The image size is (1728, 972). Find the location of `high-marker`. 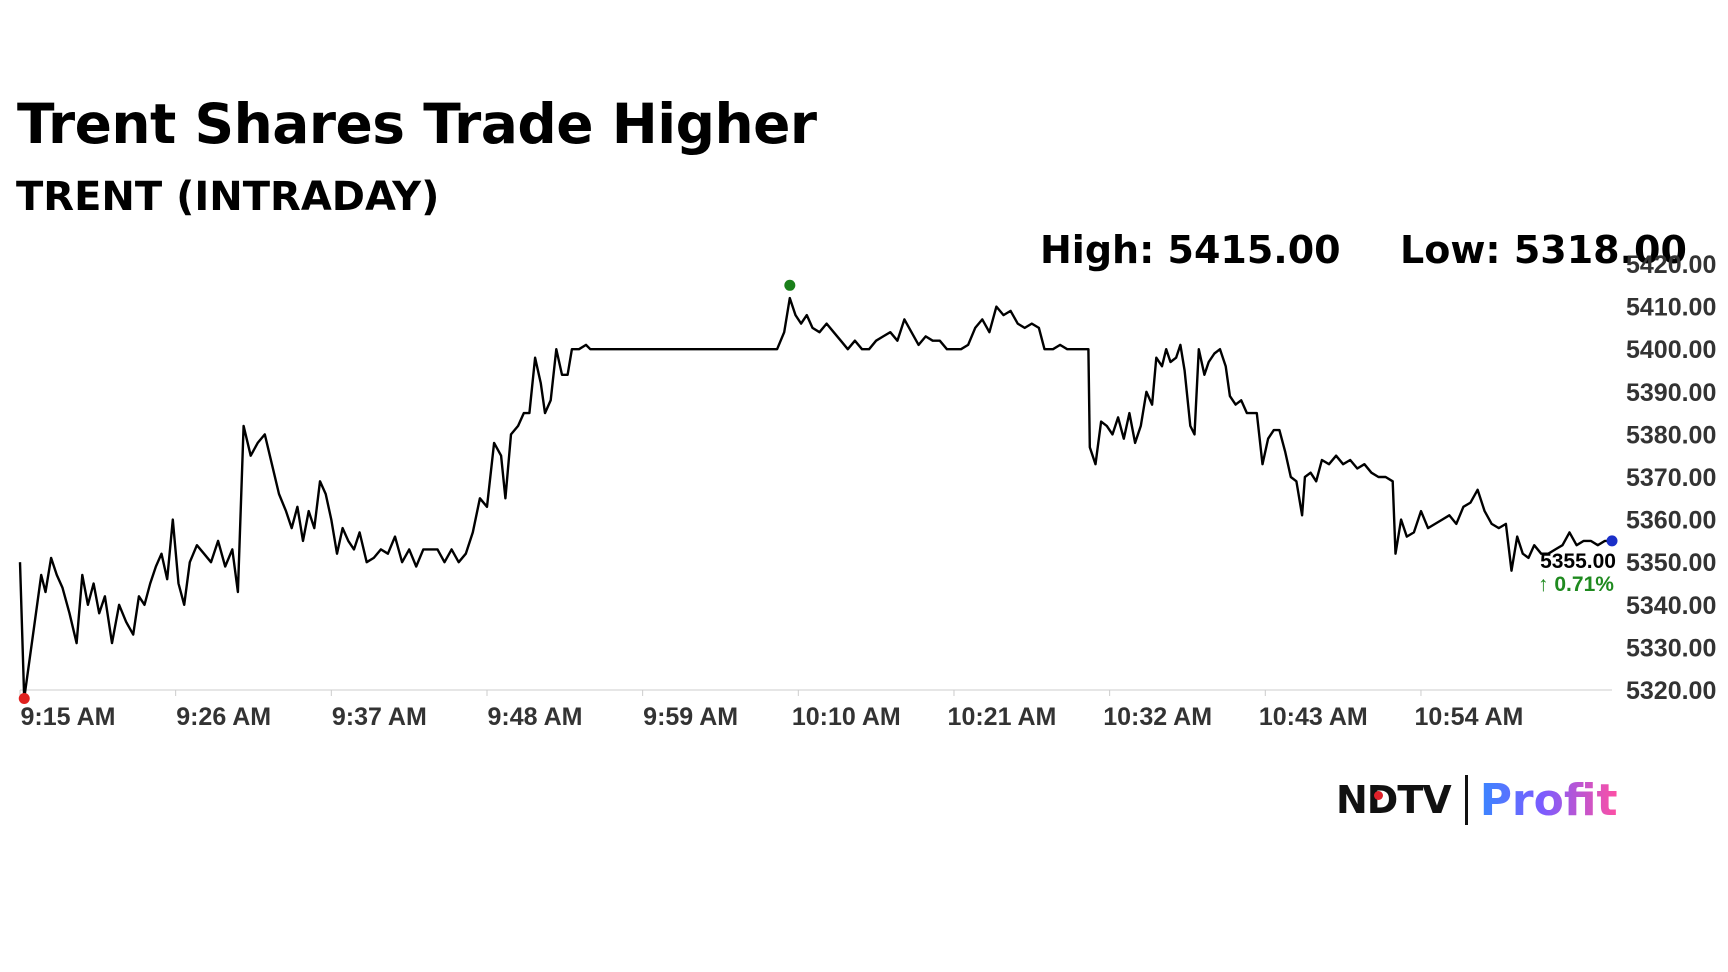

high-marker is located at coordinates (790, 285).